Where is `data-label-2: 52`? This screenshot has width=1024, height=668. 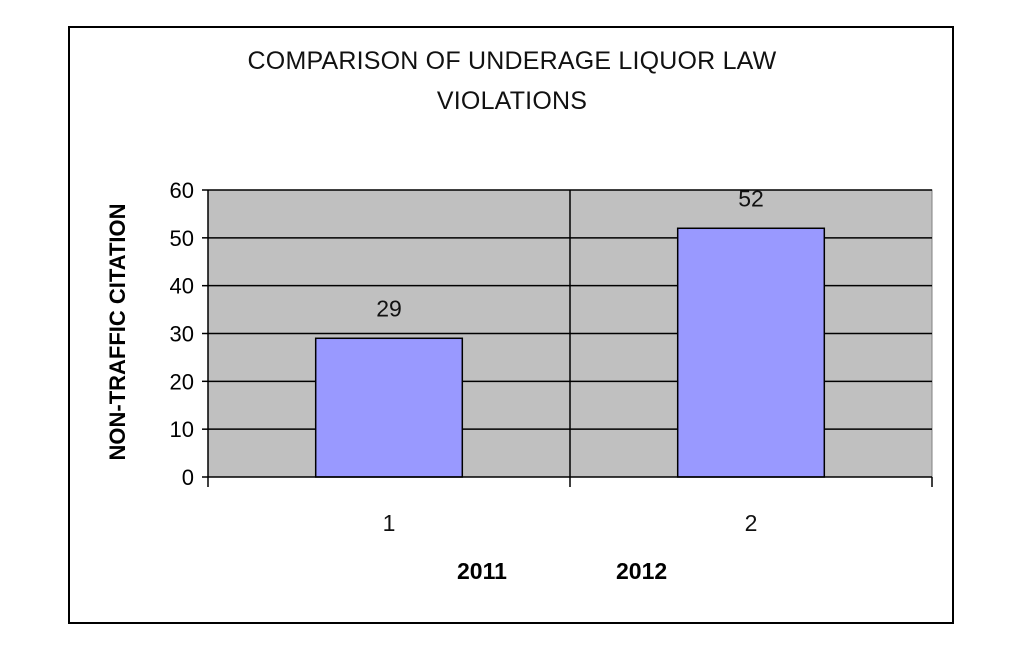 data-label-2: 52 is located at coordinates (751, 198).